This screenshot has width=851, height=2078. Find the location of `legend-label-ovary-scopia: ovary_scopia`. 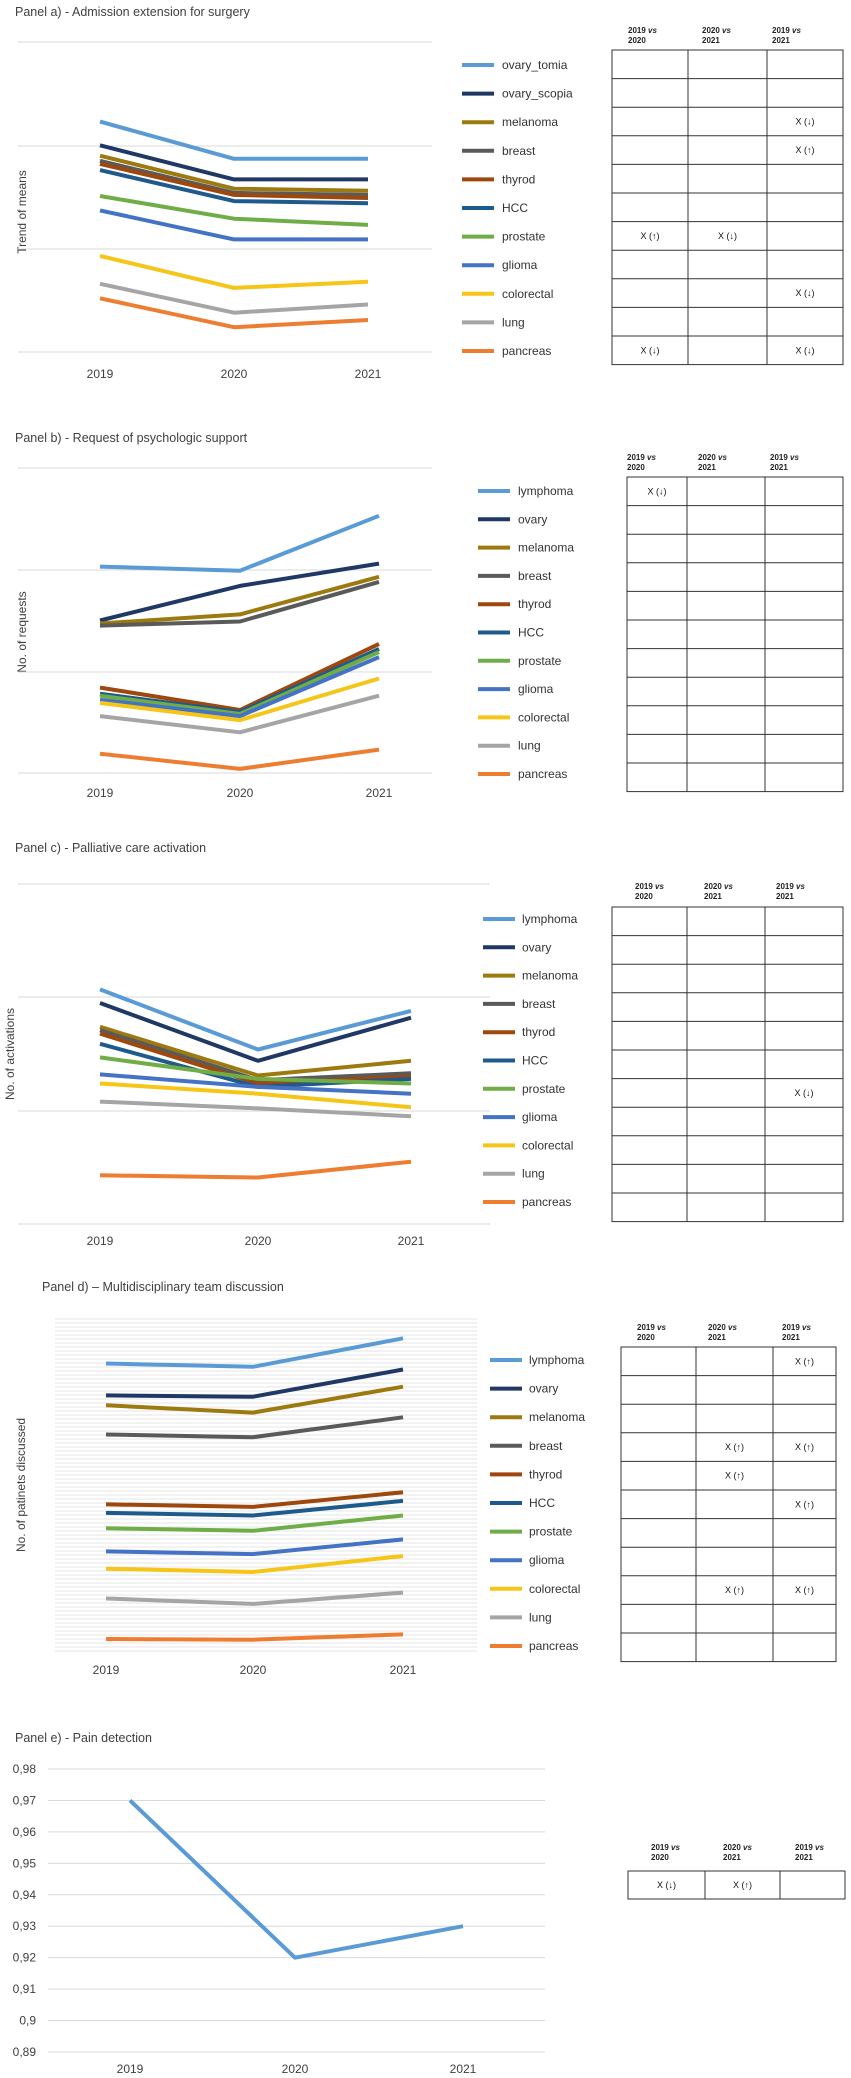

legend-label-ovary-scopia: ovary_scopia is located at coordinates (537, 94).